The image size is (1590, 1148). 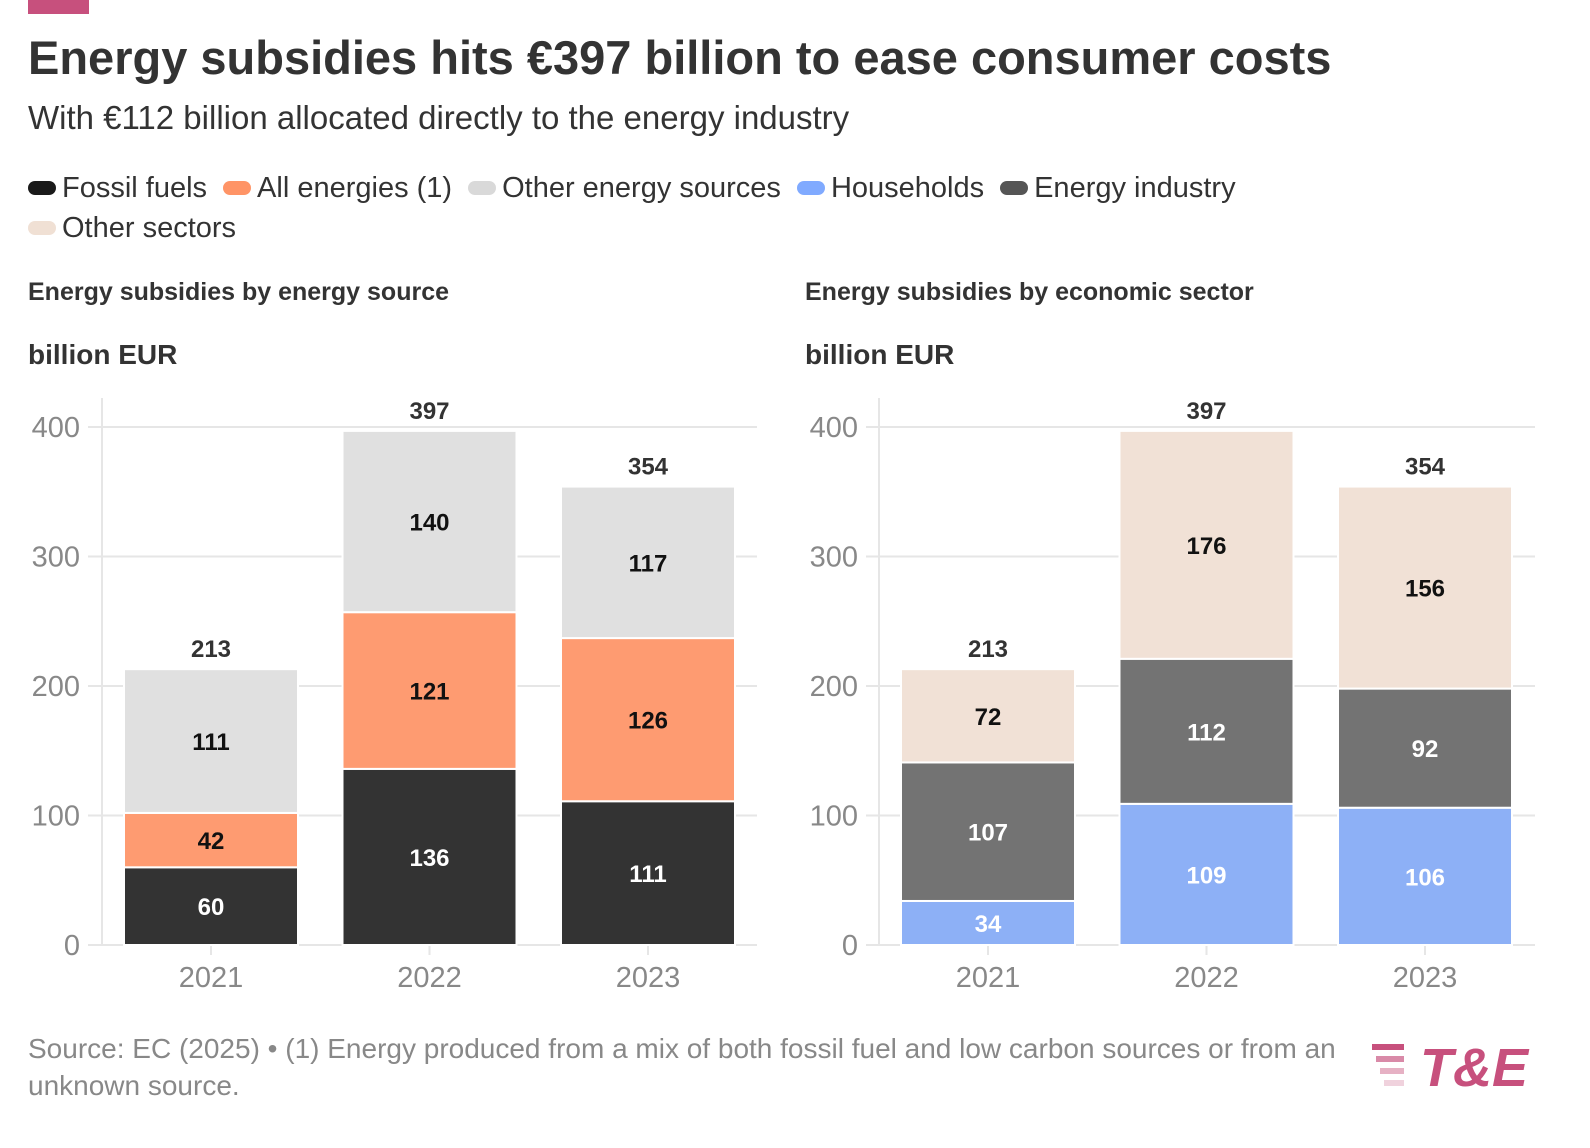 I want to click on bar-value-label: 107, so click(x=988, y=833).